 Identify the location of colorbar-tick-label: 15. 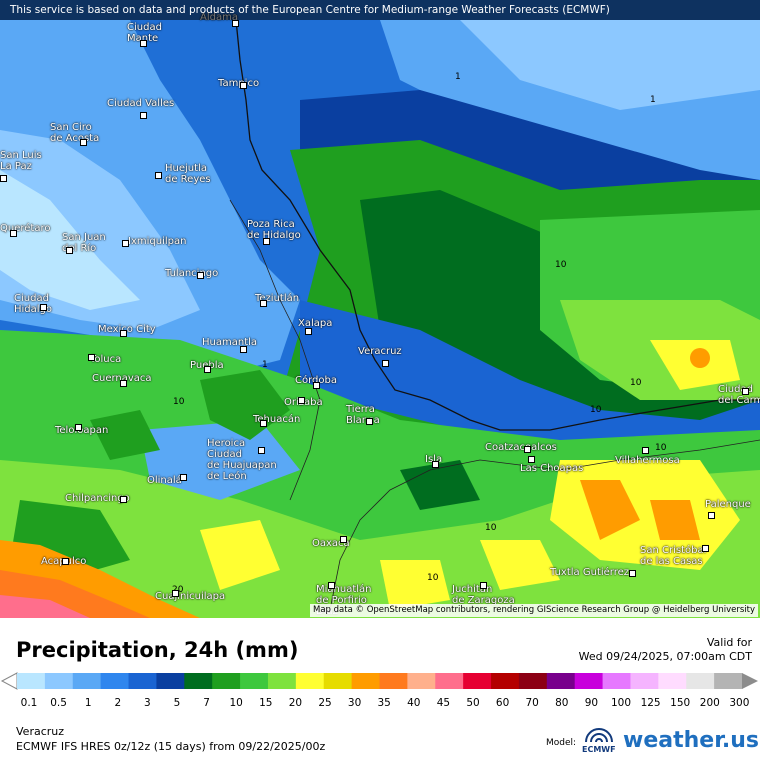
(266, 703).